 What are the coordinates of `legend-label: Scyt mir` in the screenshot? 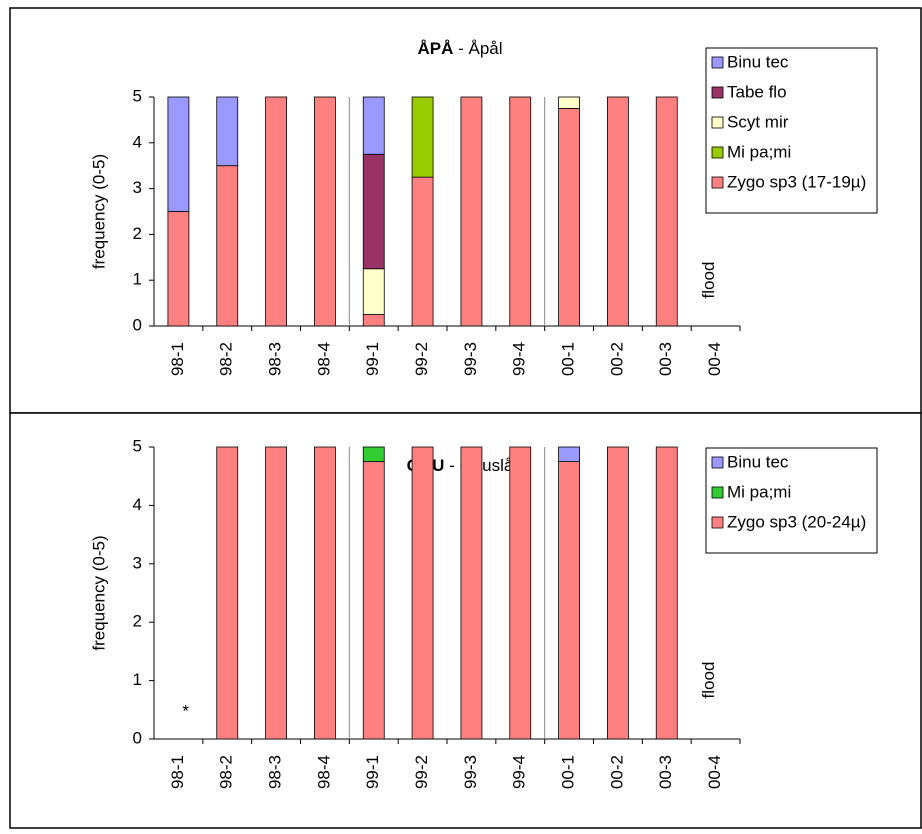 It's located at (758, 121).